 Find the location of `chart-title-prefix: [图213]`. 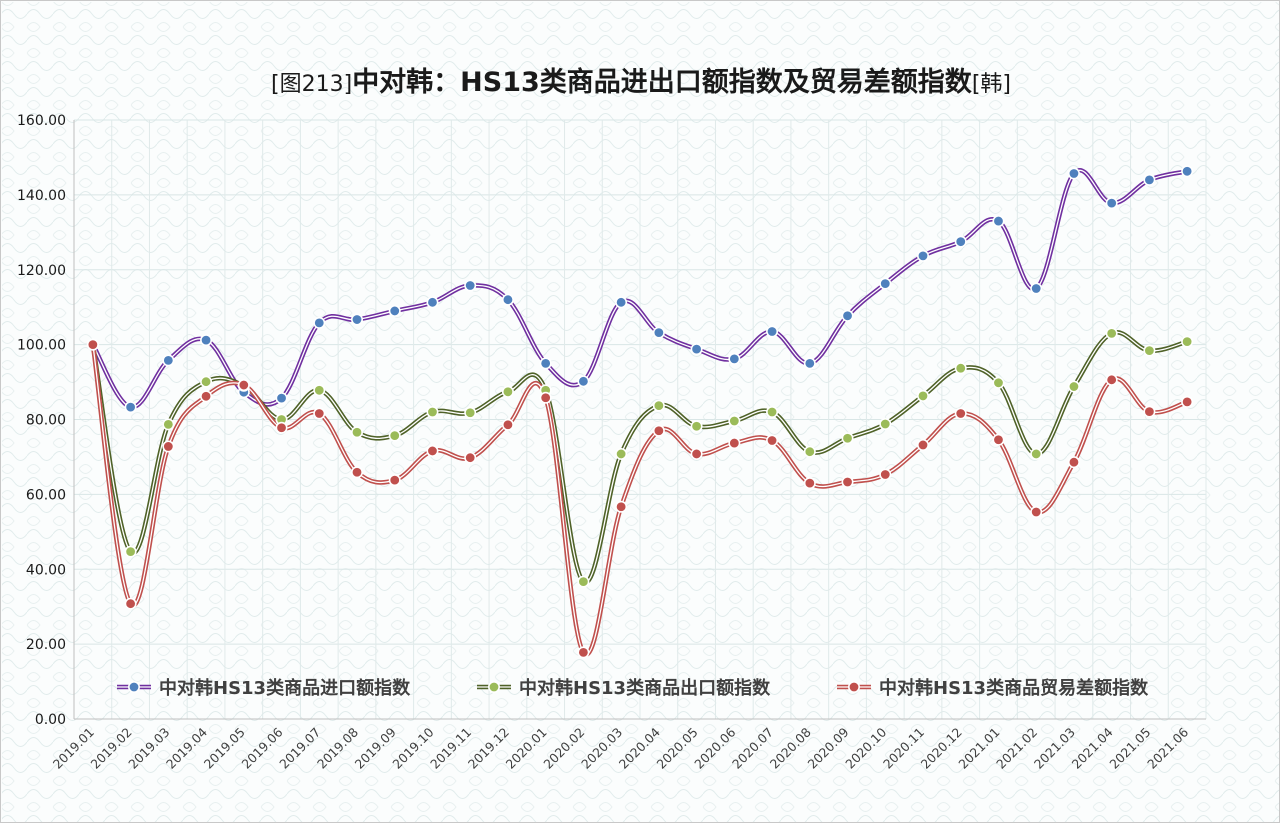

chart-title-prefix: [图213] is located at coordinates (311, 84).